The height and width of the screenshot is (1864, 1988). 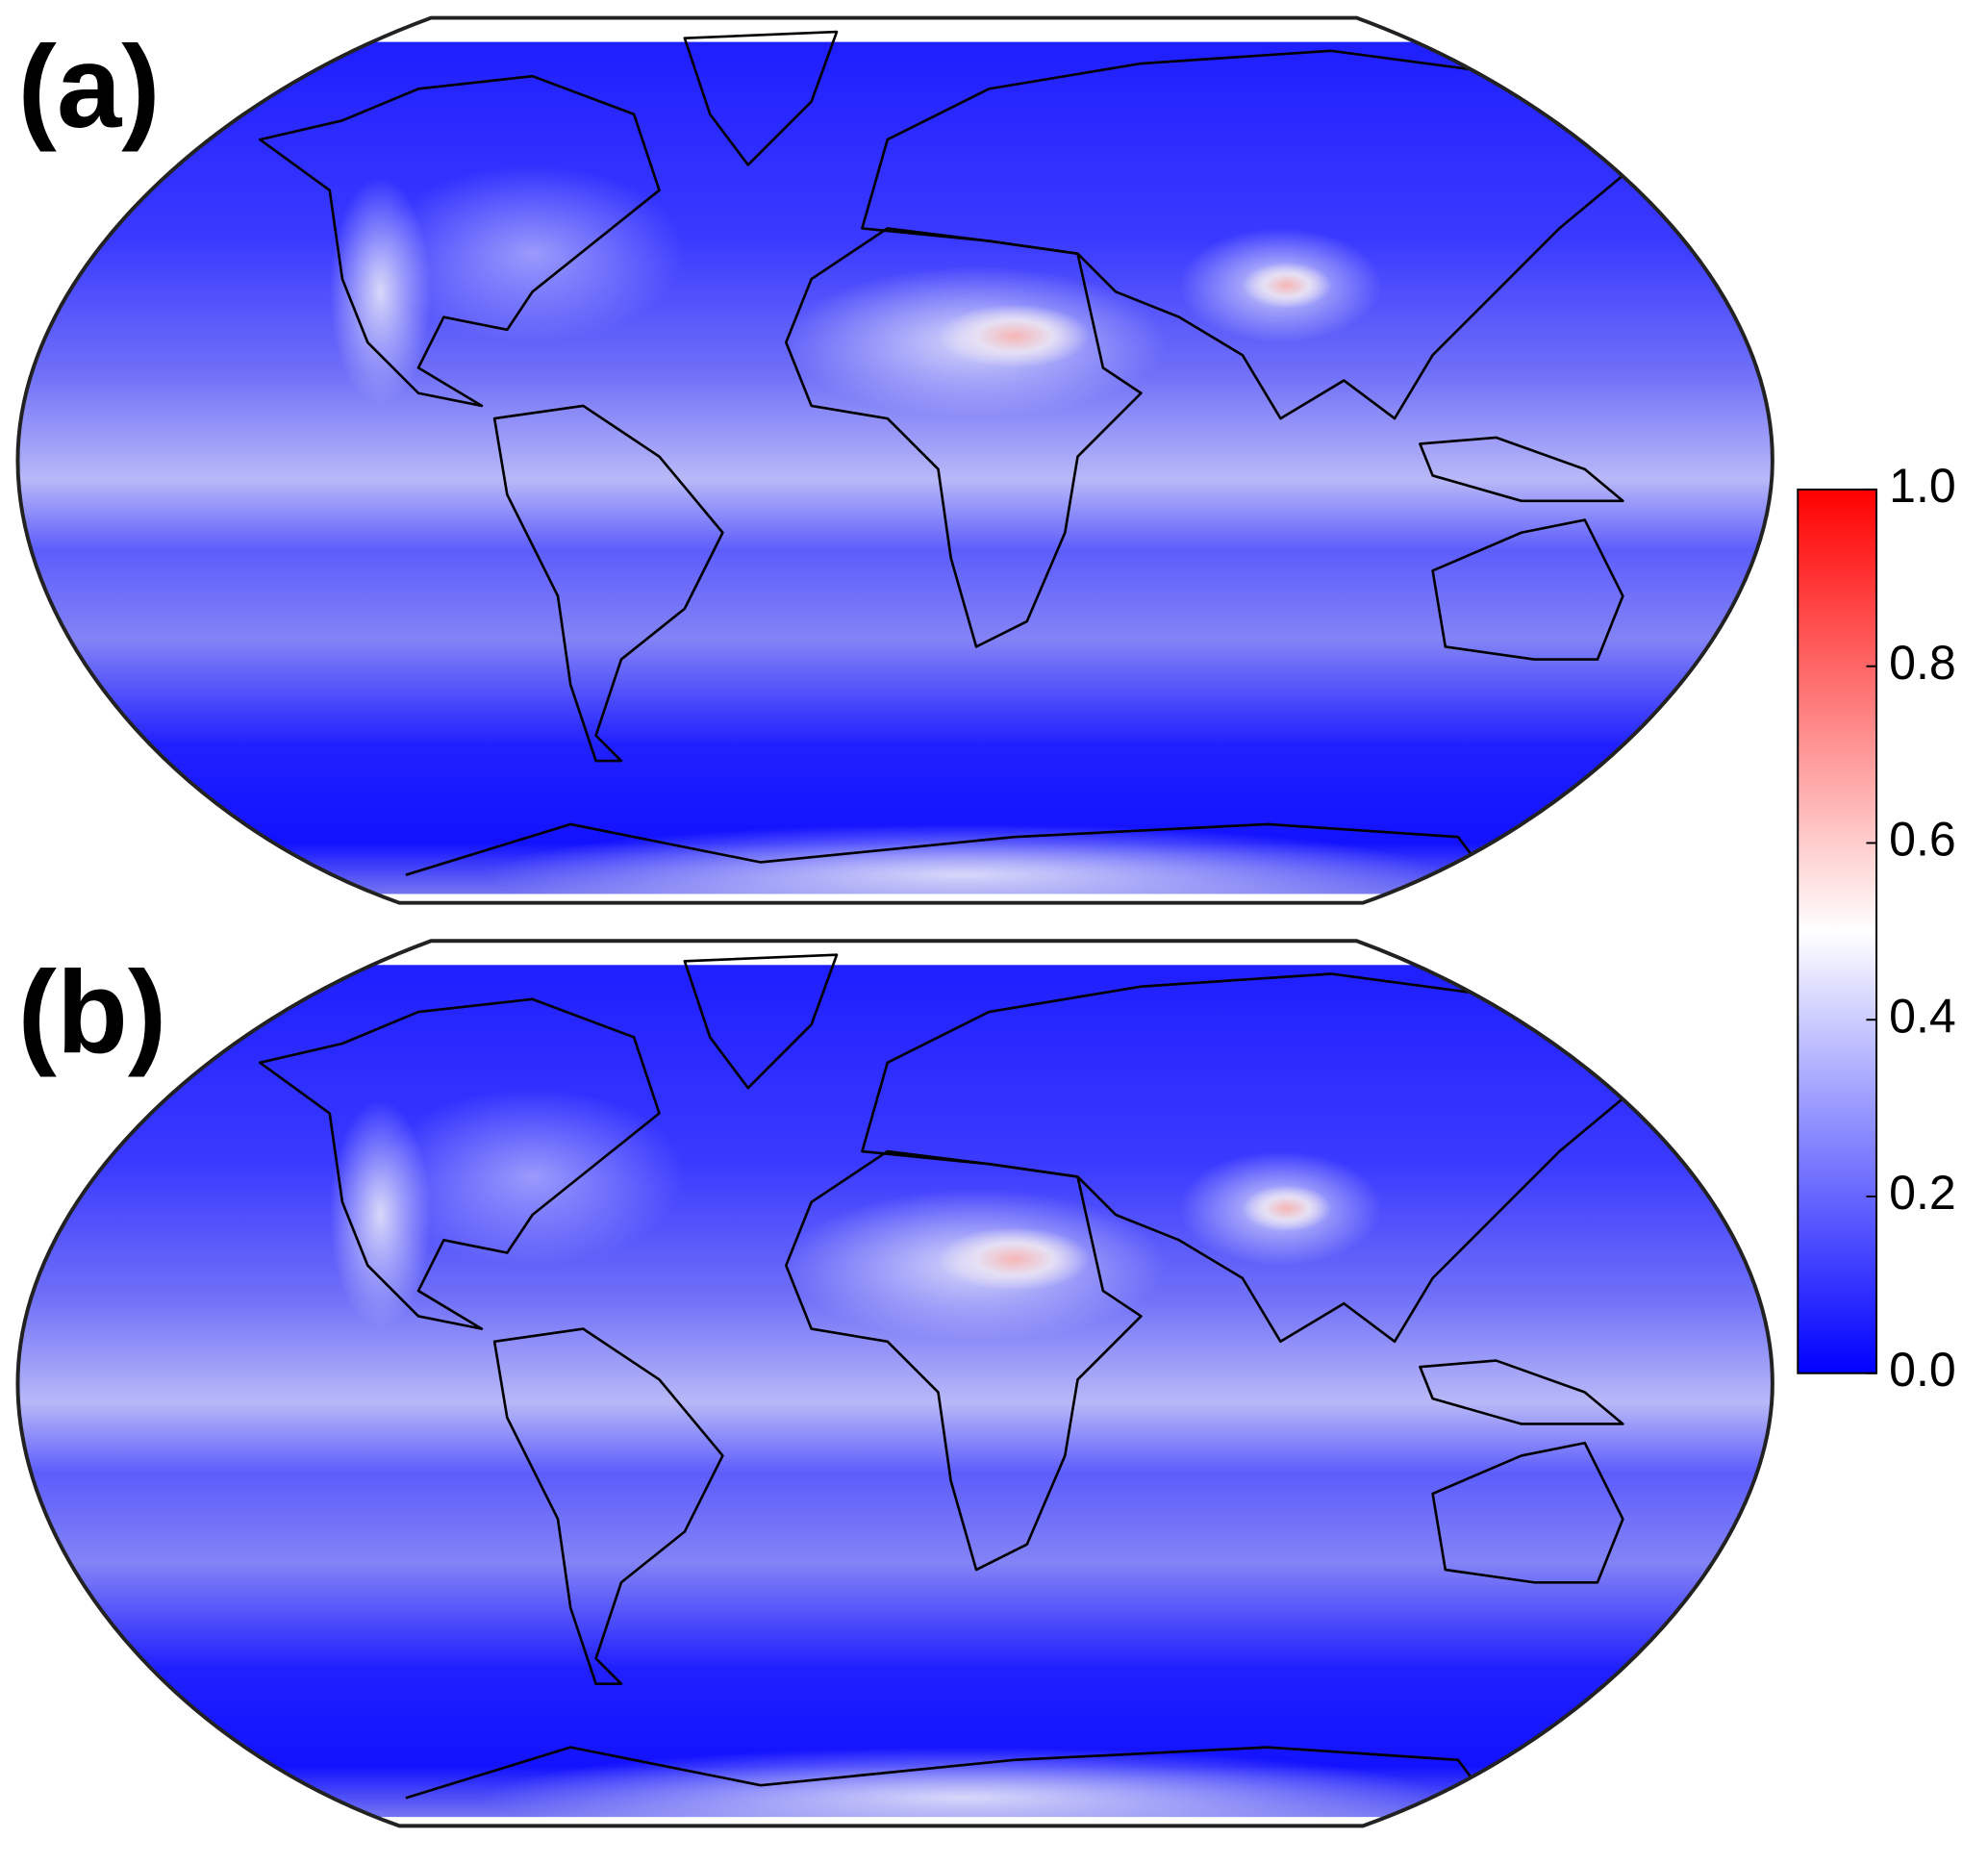 I want to click on colorbar-tick-label: 1.0, so click(x=1922, y=486).